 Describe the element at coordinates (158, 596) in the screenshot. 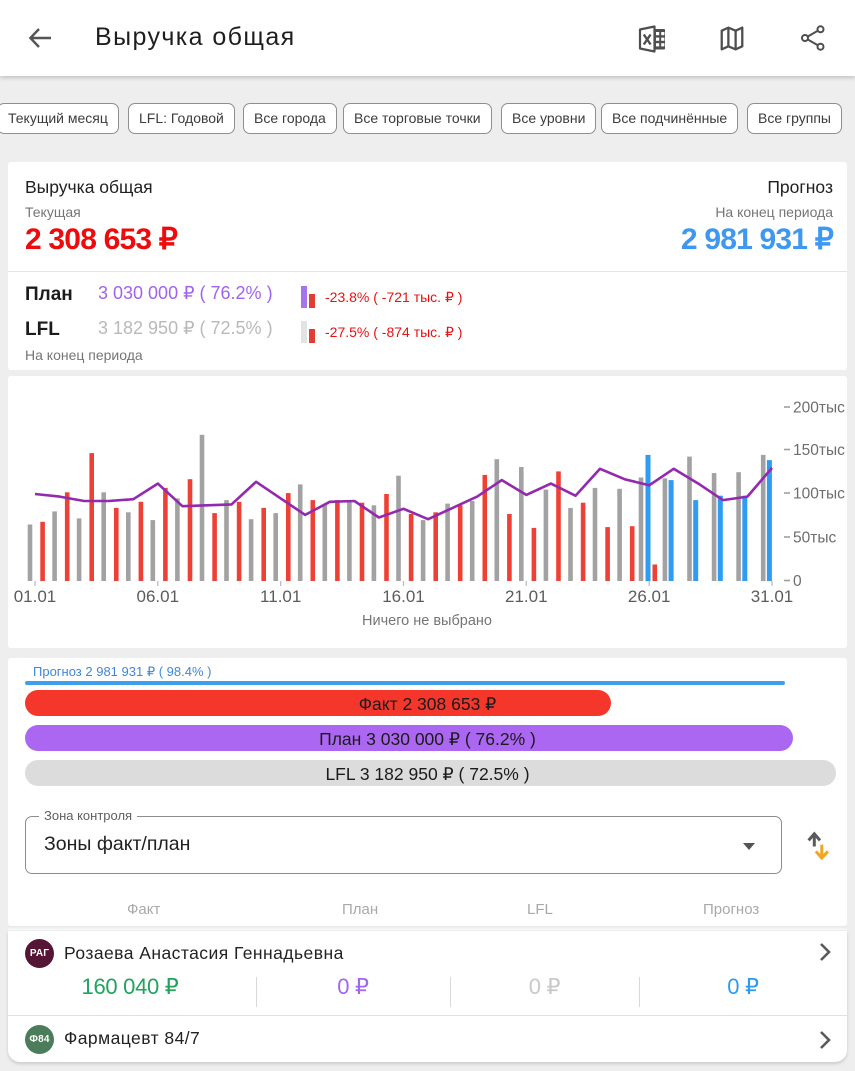

I see `svg-text: 06.01` at that location.